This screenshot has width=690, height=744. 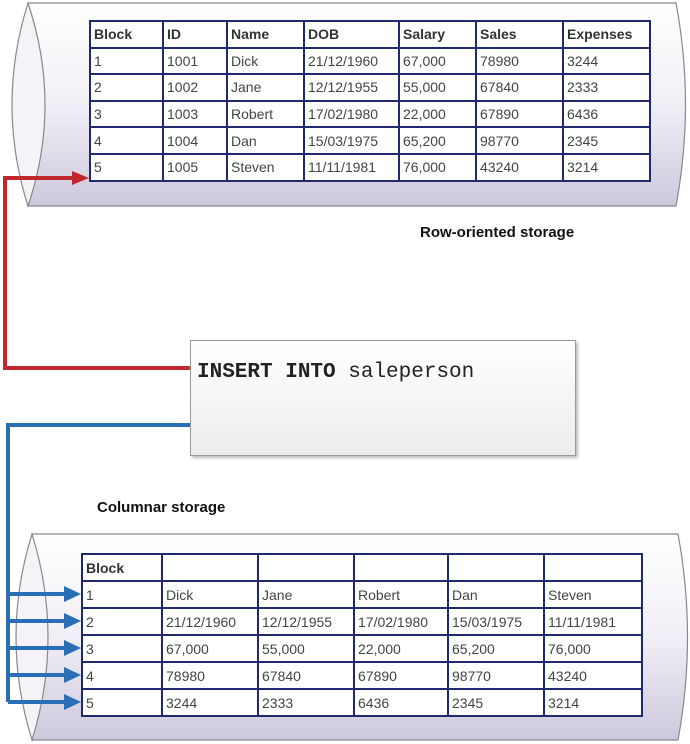 What do you see at coordinates (606, 34) in the screenshot?
I see `header-cell: Expenses` at bounding box center [606, 34].